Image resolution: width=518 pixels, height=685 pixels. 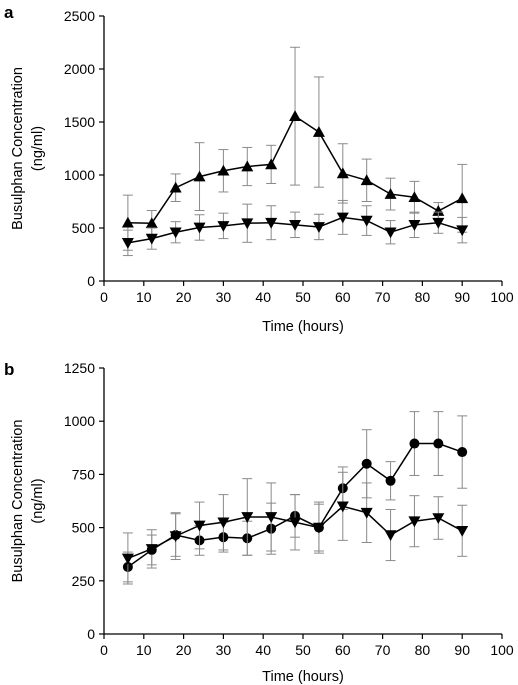 What do you see at coordinates (9, 369) in the screenshot?
I see `panel-label: b` at bounding box center [9, 369].